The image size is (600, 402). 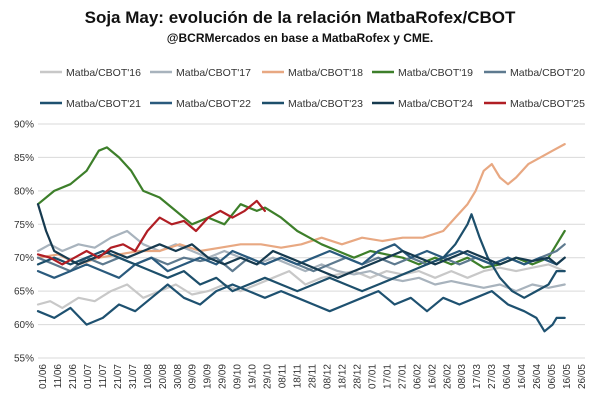 What do you see at coordinates (547, 104) in the screenshot?
I see `legend-label: Matba/CBOT'25` at bounding box center [547, 104].